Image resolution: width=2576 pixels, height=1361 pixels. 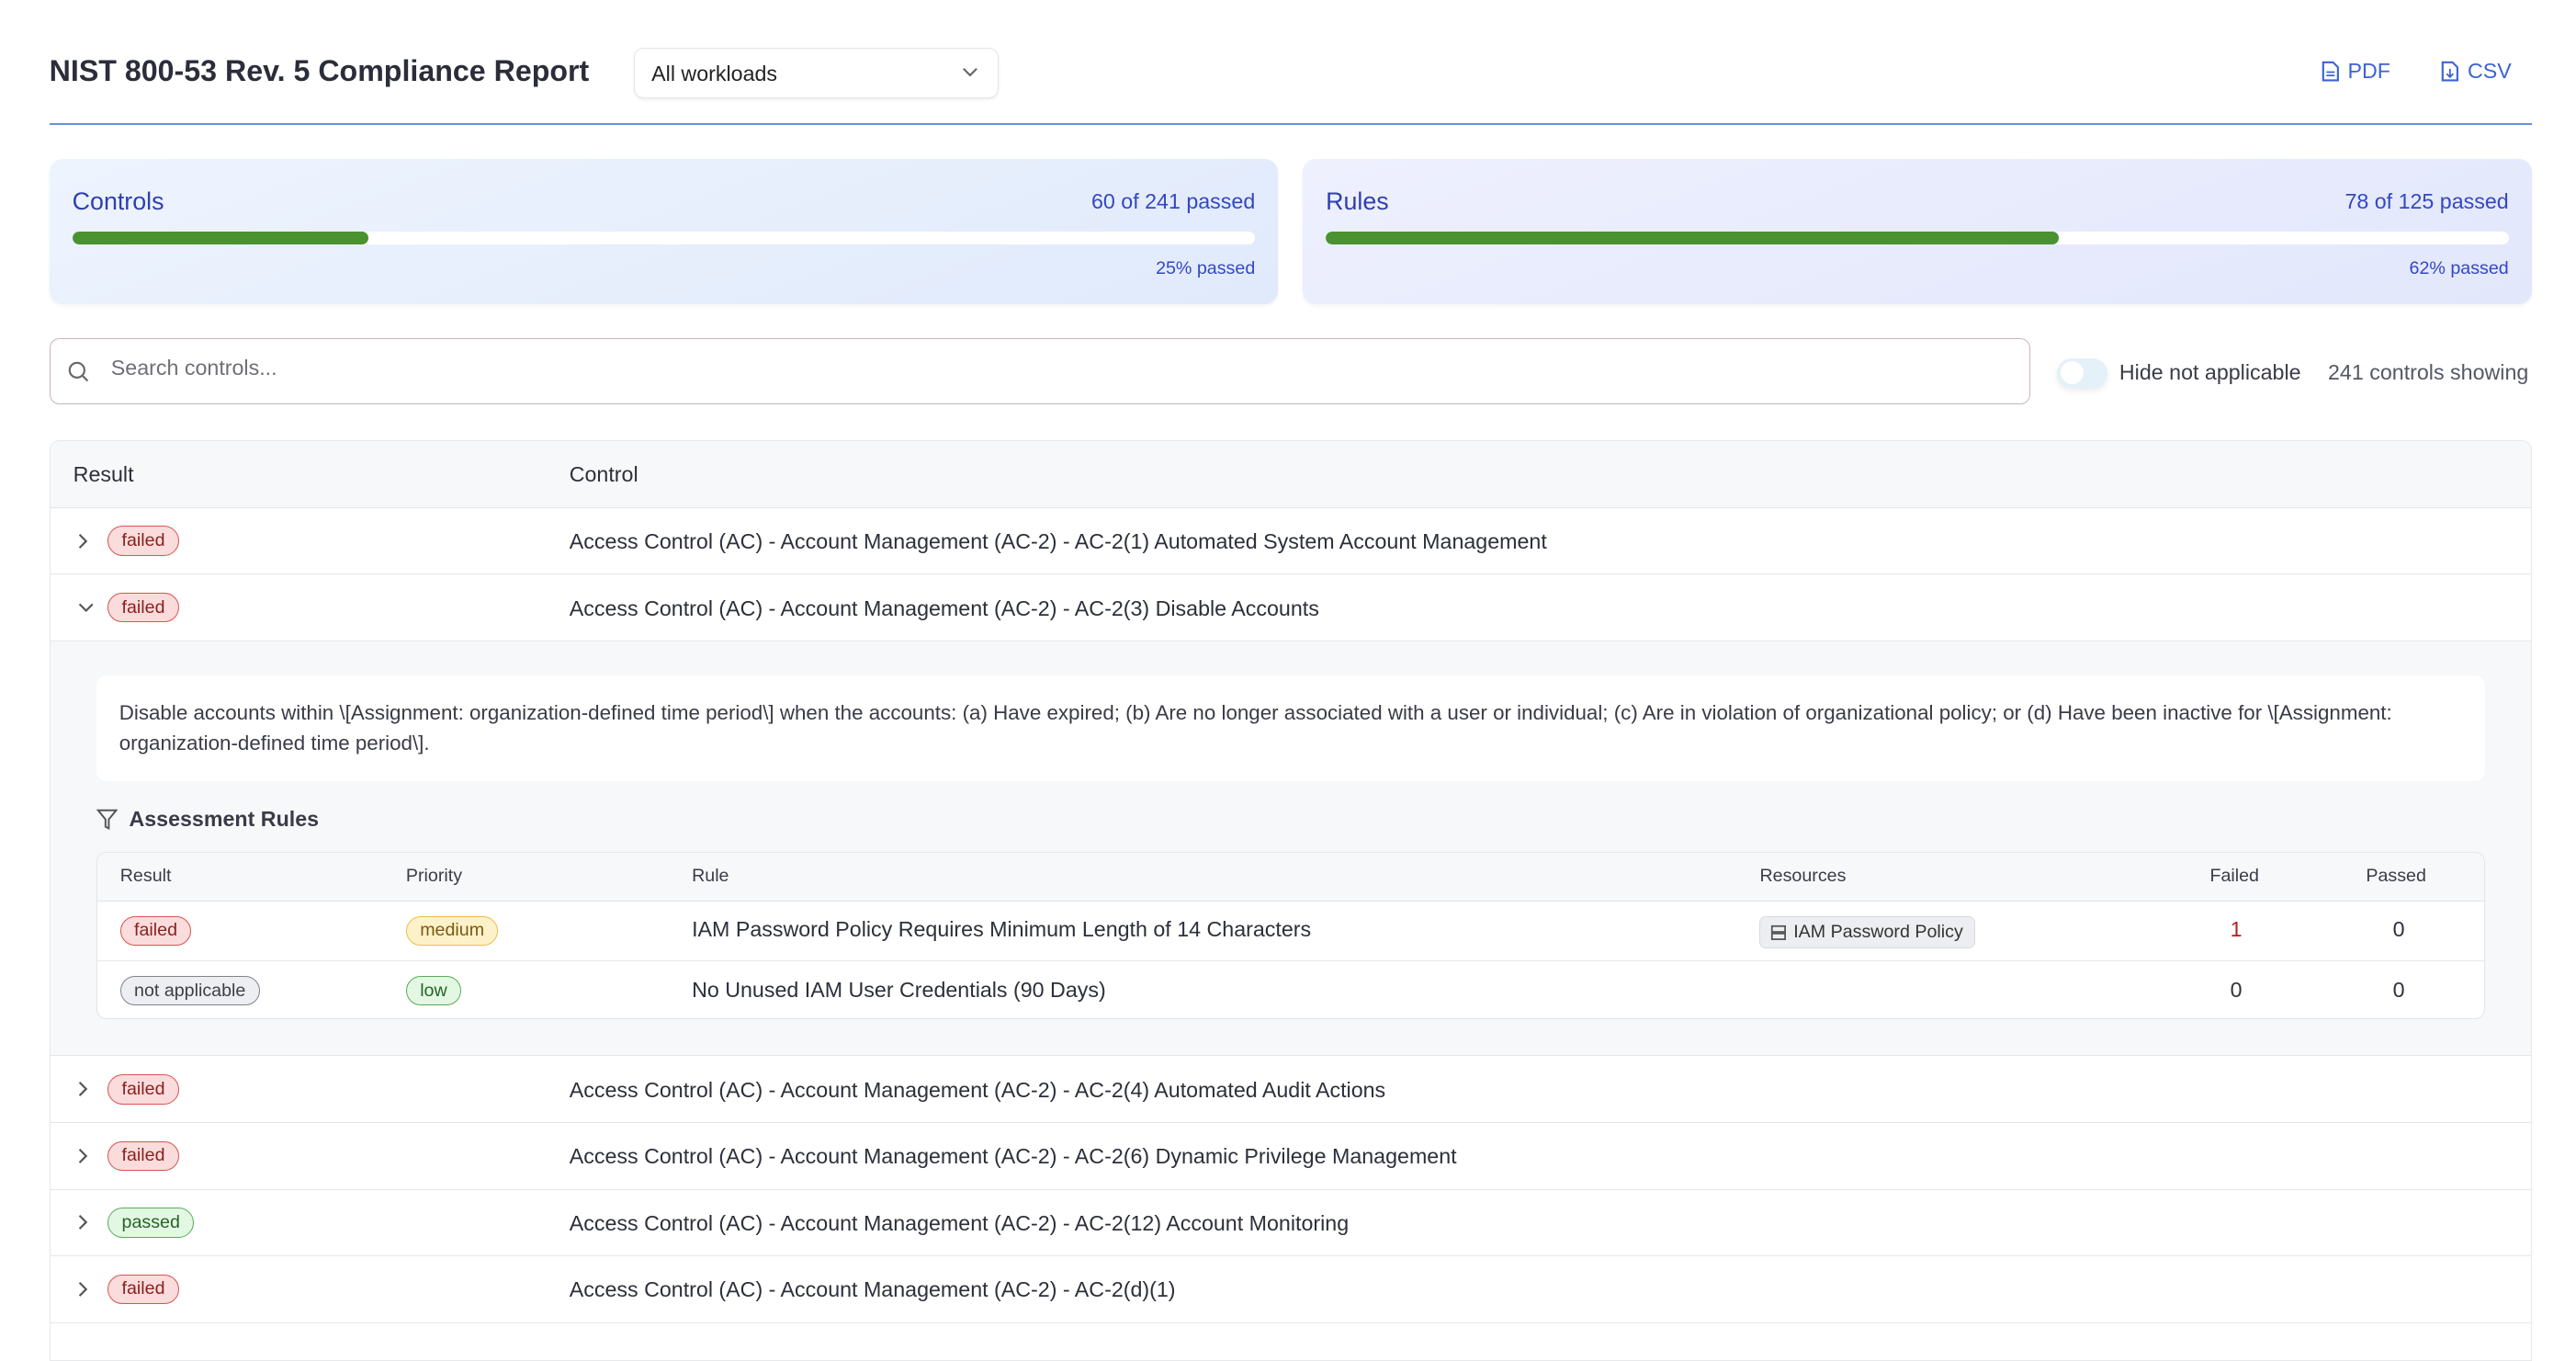 I want to click on rules-header-priority: Priority, so click(x=434, y=877).